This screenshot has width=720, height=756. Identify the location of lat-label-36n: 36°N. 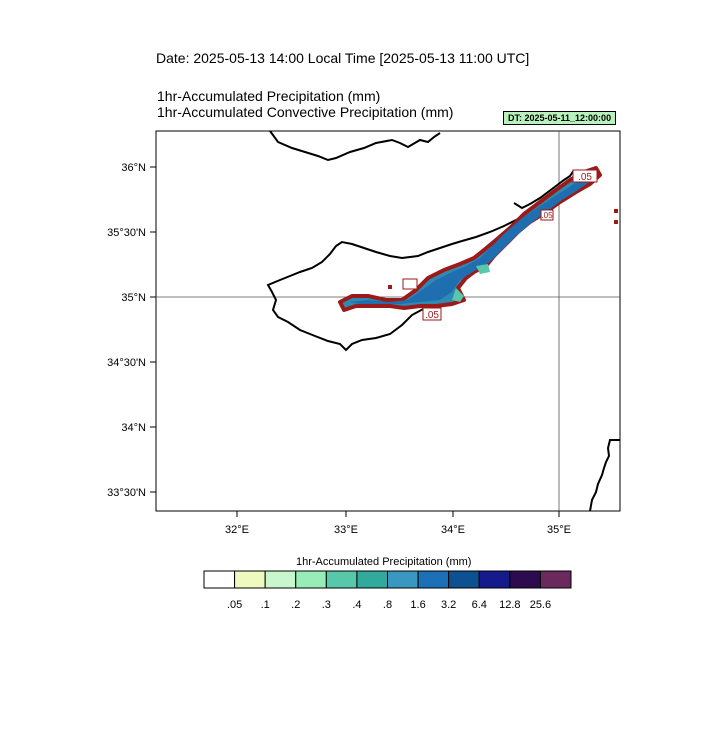
(133, 168).